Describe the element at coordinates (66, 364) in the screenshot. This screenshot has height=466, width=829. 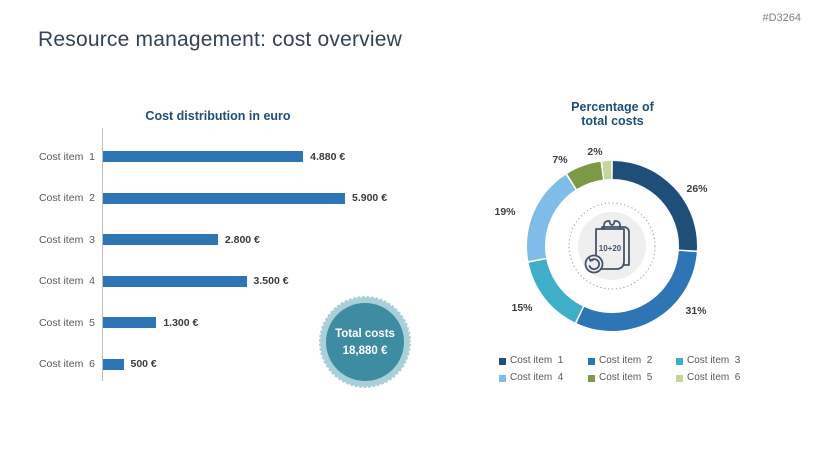
I see `bar-category-label: Cost item 6` at that location.